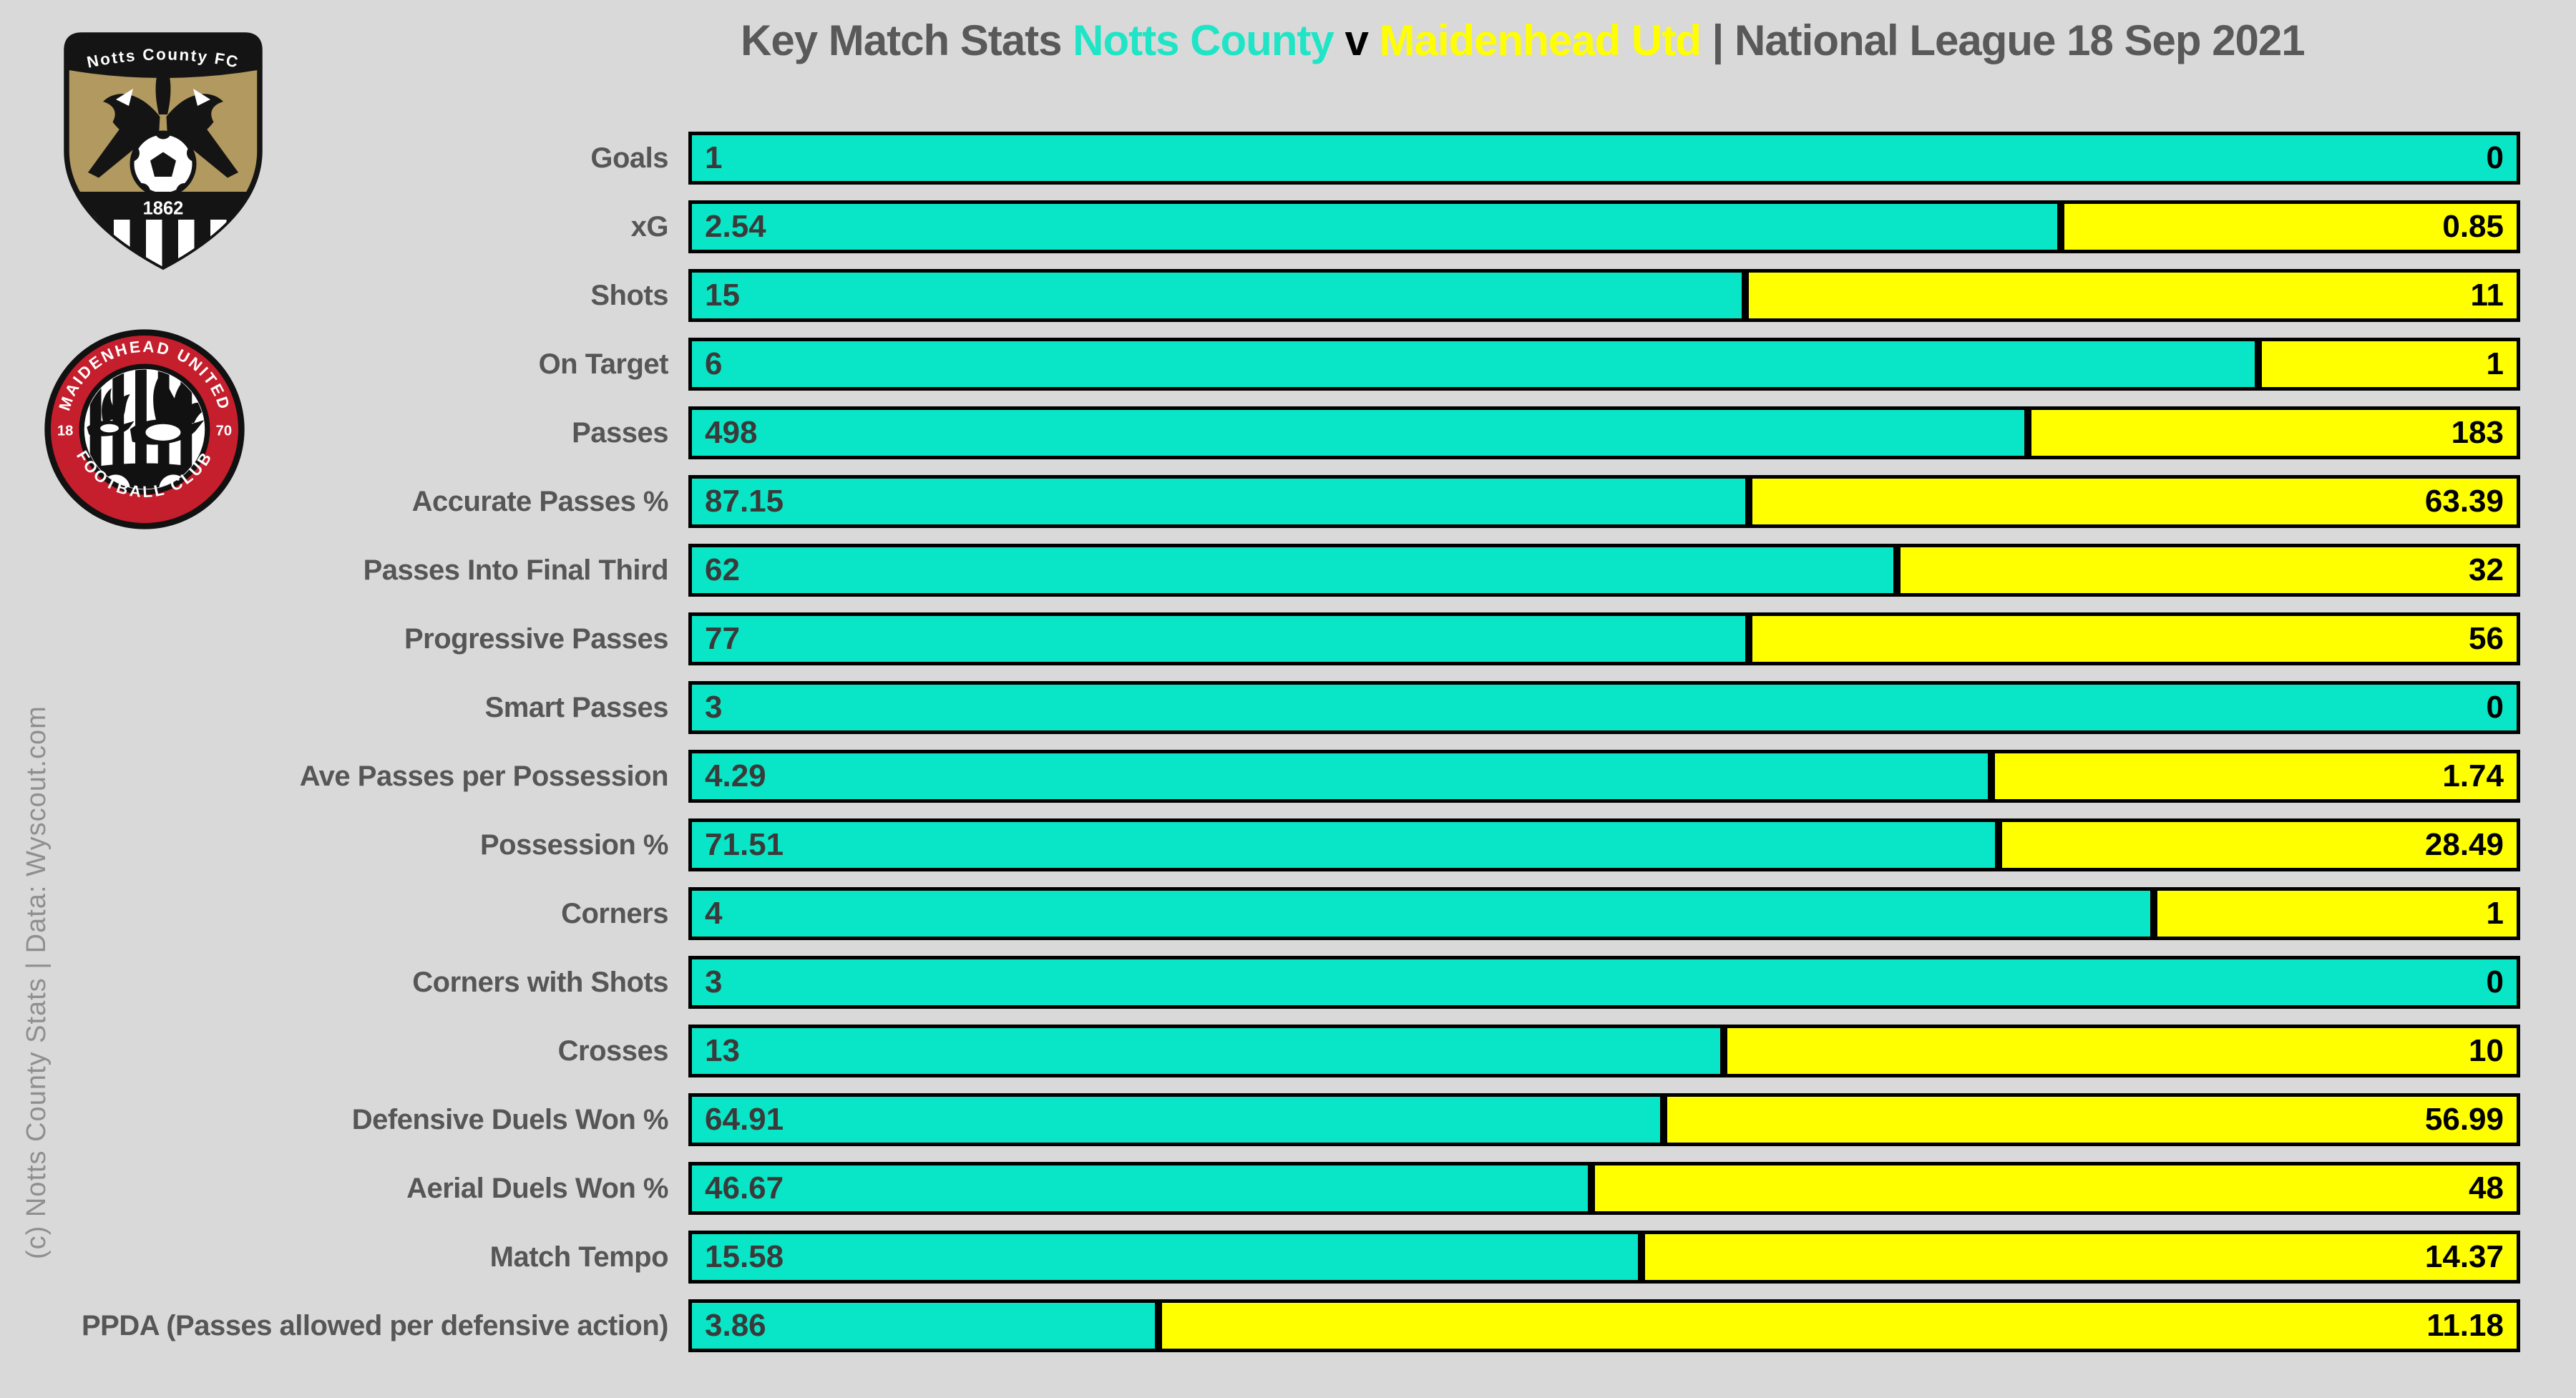 This screenshot has height=1398, width=2576. I want to click on home-bar-segment: 62, so click(1292, 570).